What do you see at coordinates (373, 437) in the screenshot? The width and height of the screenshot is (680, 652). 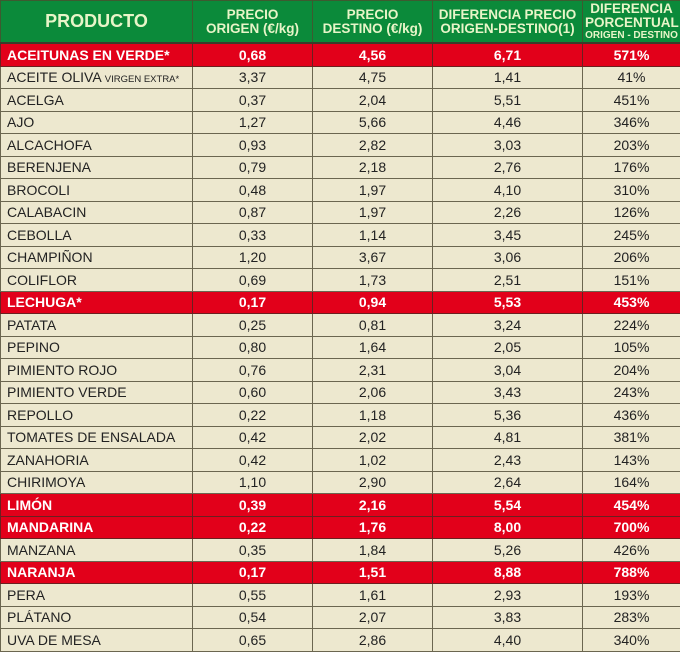 I see `destination-price: 2,02` at bounding box center [373, 437].